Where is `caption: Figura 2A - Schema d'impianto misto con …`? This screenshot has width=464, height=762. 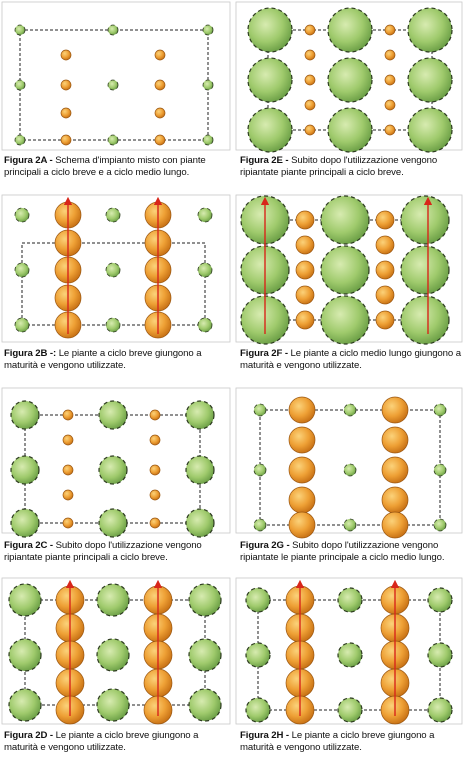 caption: Figura 2A - Schema d'impianto misto con … is located at coordinates (118, 167).